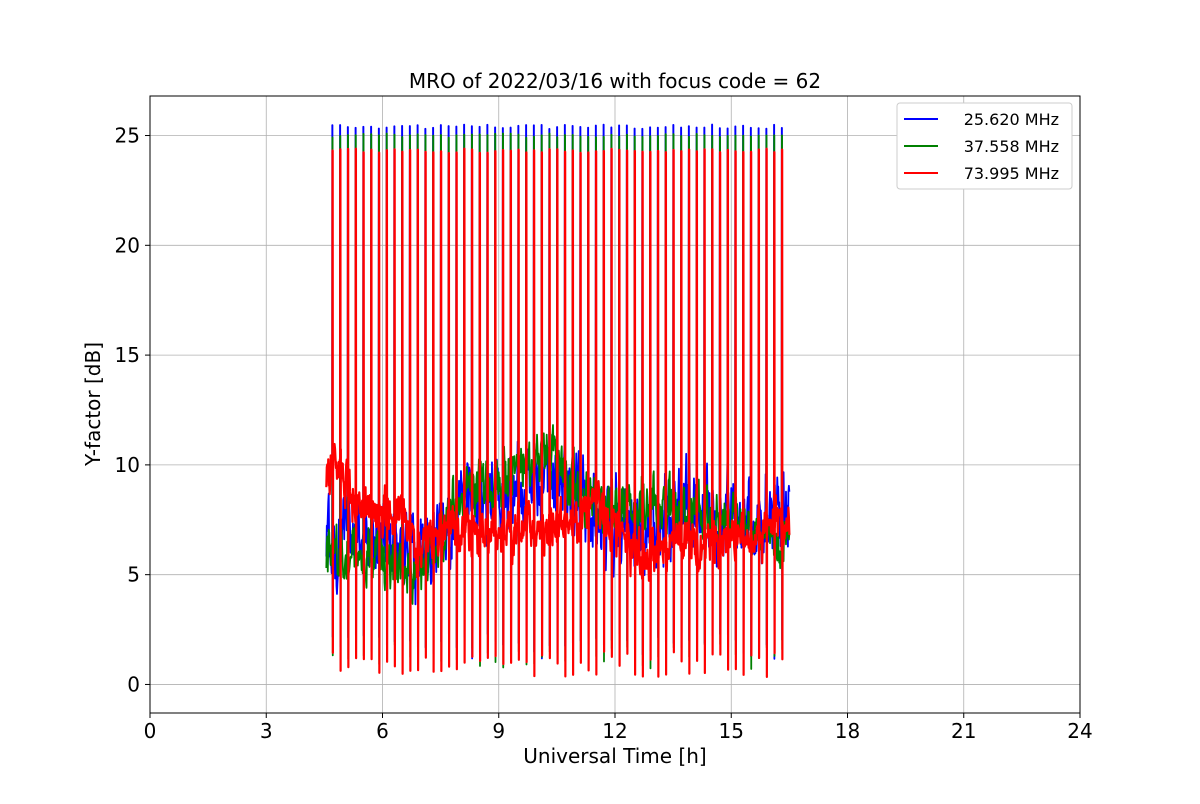  Describe the element at coordinates (498, 731) in the screenshot. I see `x-tick-label: 9` at that location.